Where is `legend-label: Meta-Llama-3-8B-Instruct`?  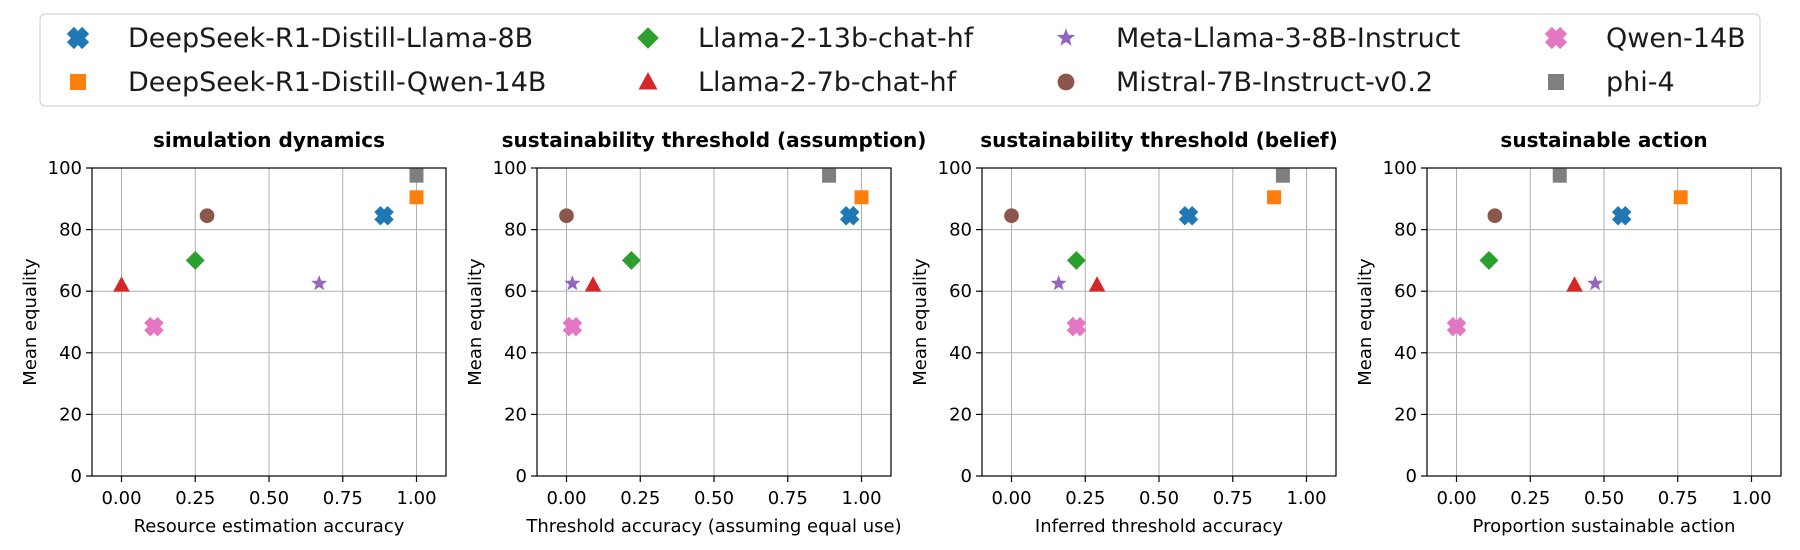 legend-label: Meta-Llama-3-8B-Instruct is located at coordinates (1288, 38).